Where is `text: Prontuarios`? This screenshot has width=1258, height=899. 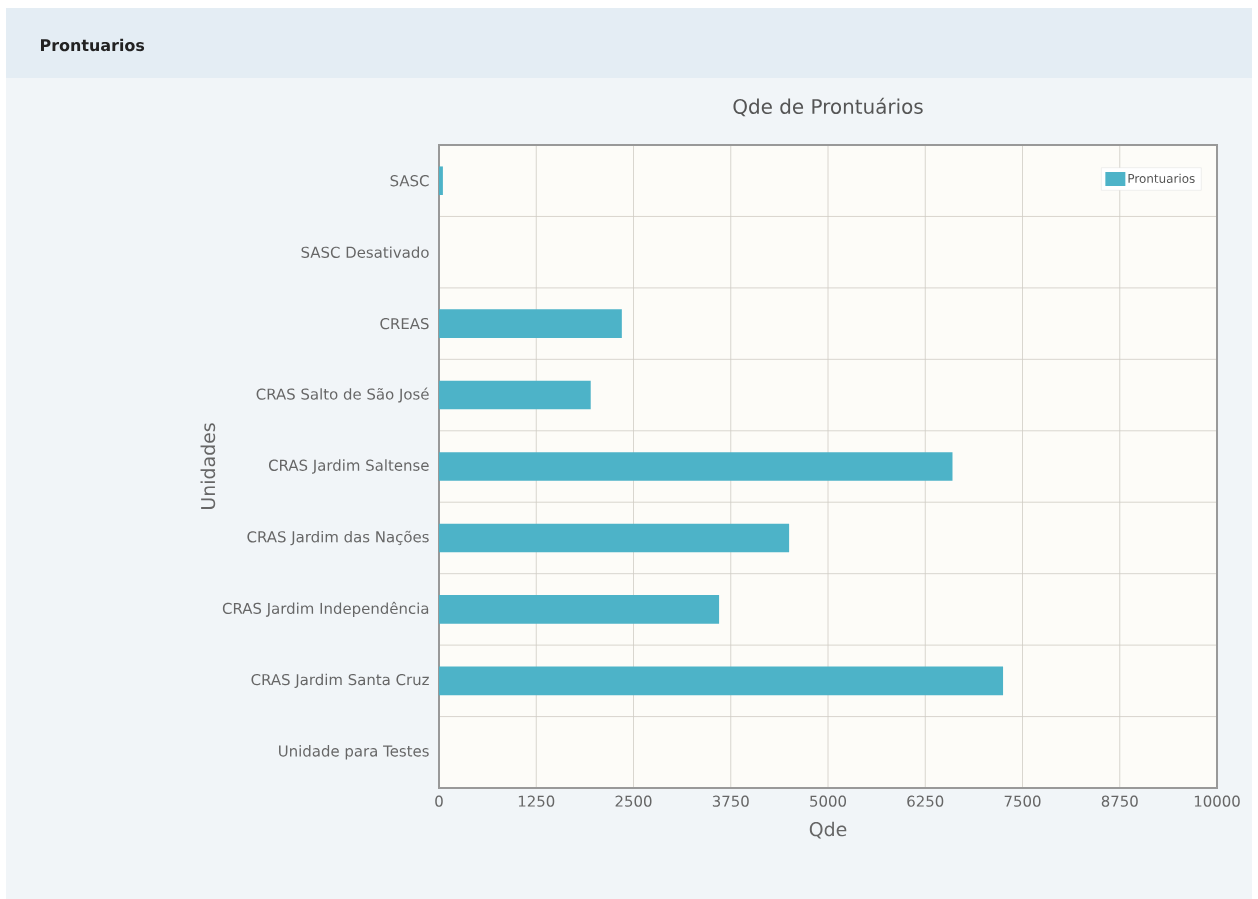 text: Prontuarios is located at coordinates (92, 45).